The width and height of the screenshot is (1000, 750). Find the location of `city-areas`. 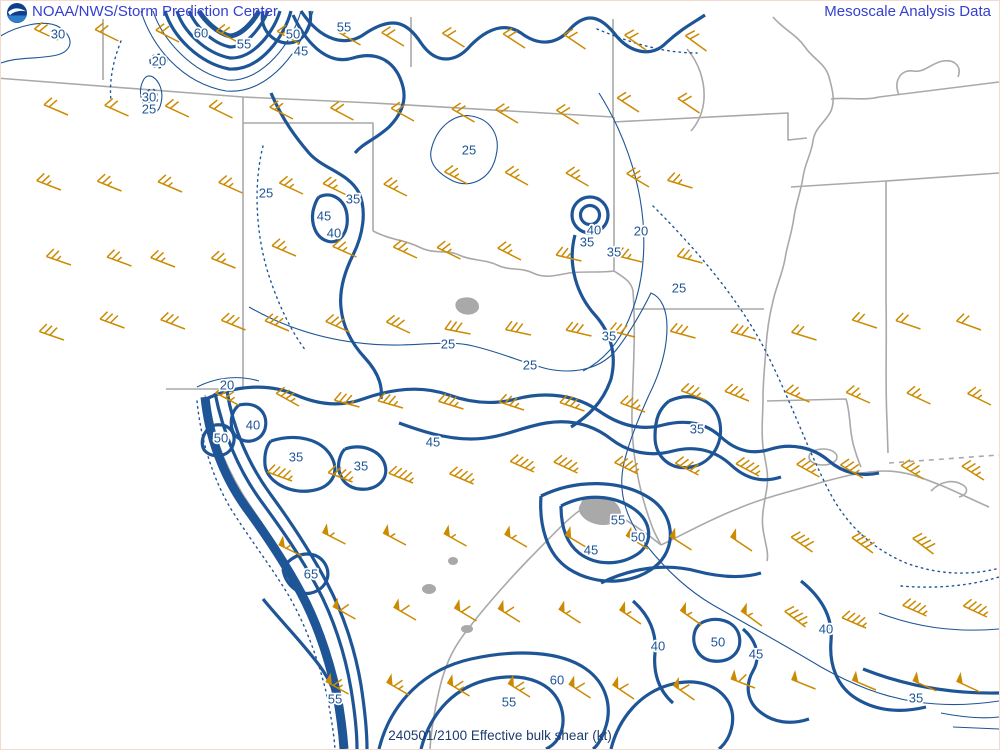

city-areas is located at coordinates (522, 465).